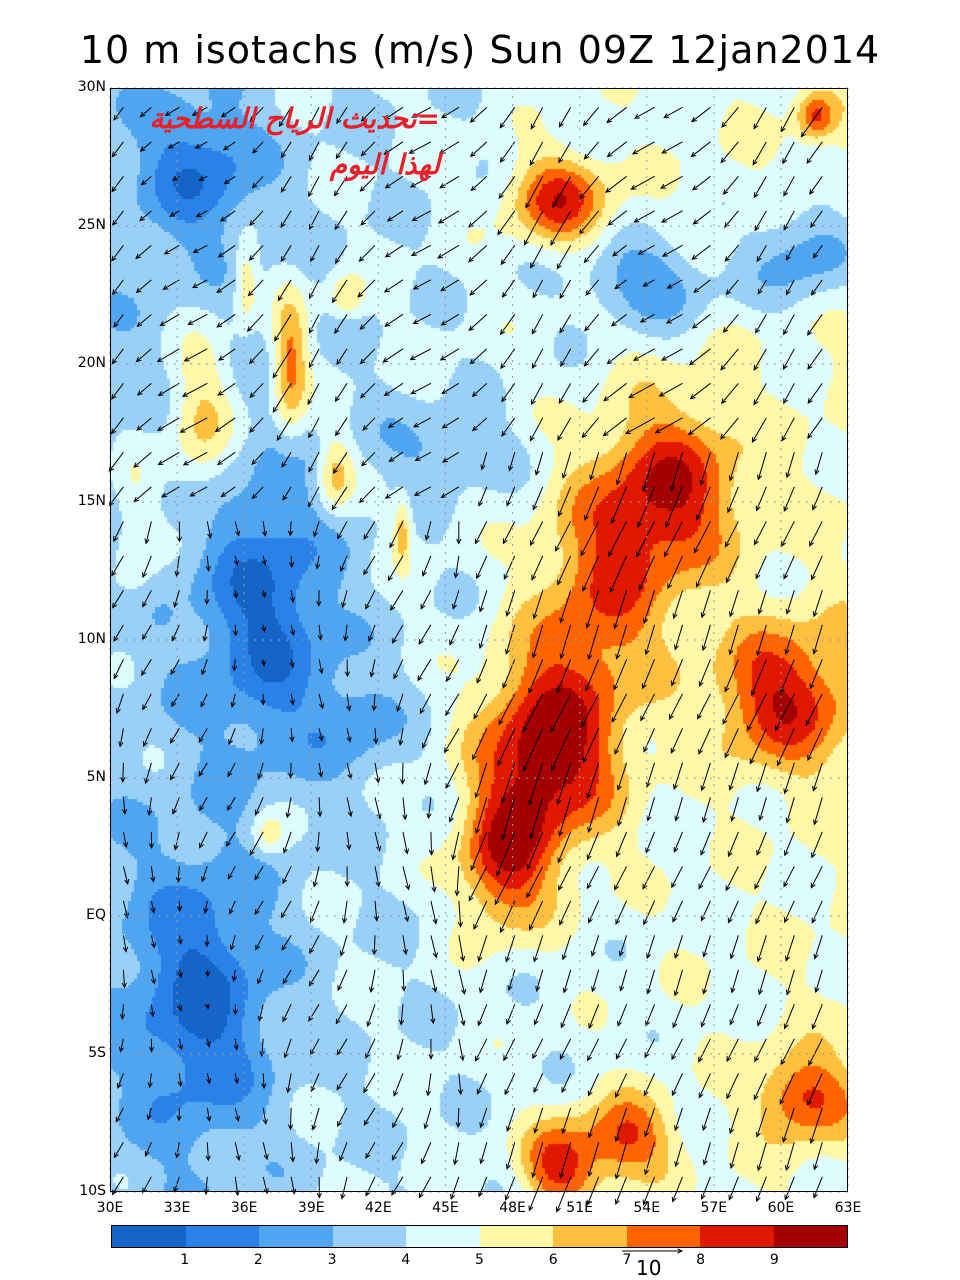 This screenshot has height=1280, width=960. What do you see at coordinates (480, 50) in the screenshot?
I see `chart-title: 10 m isotachs (m/s) Sun 09Z 12jan2014` at bounding box center [480, 50].